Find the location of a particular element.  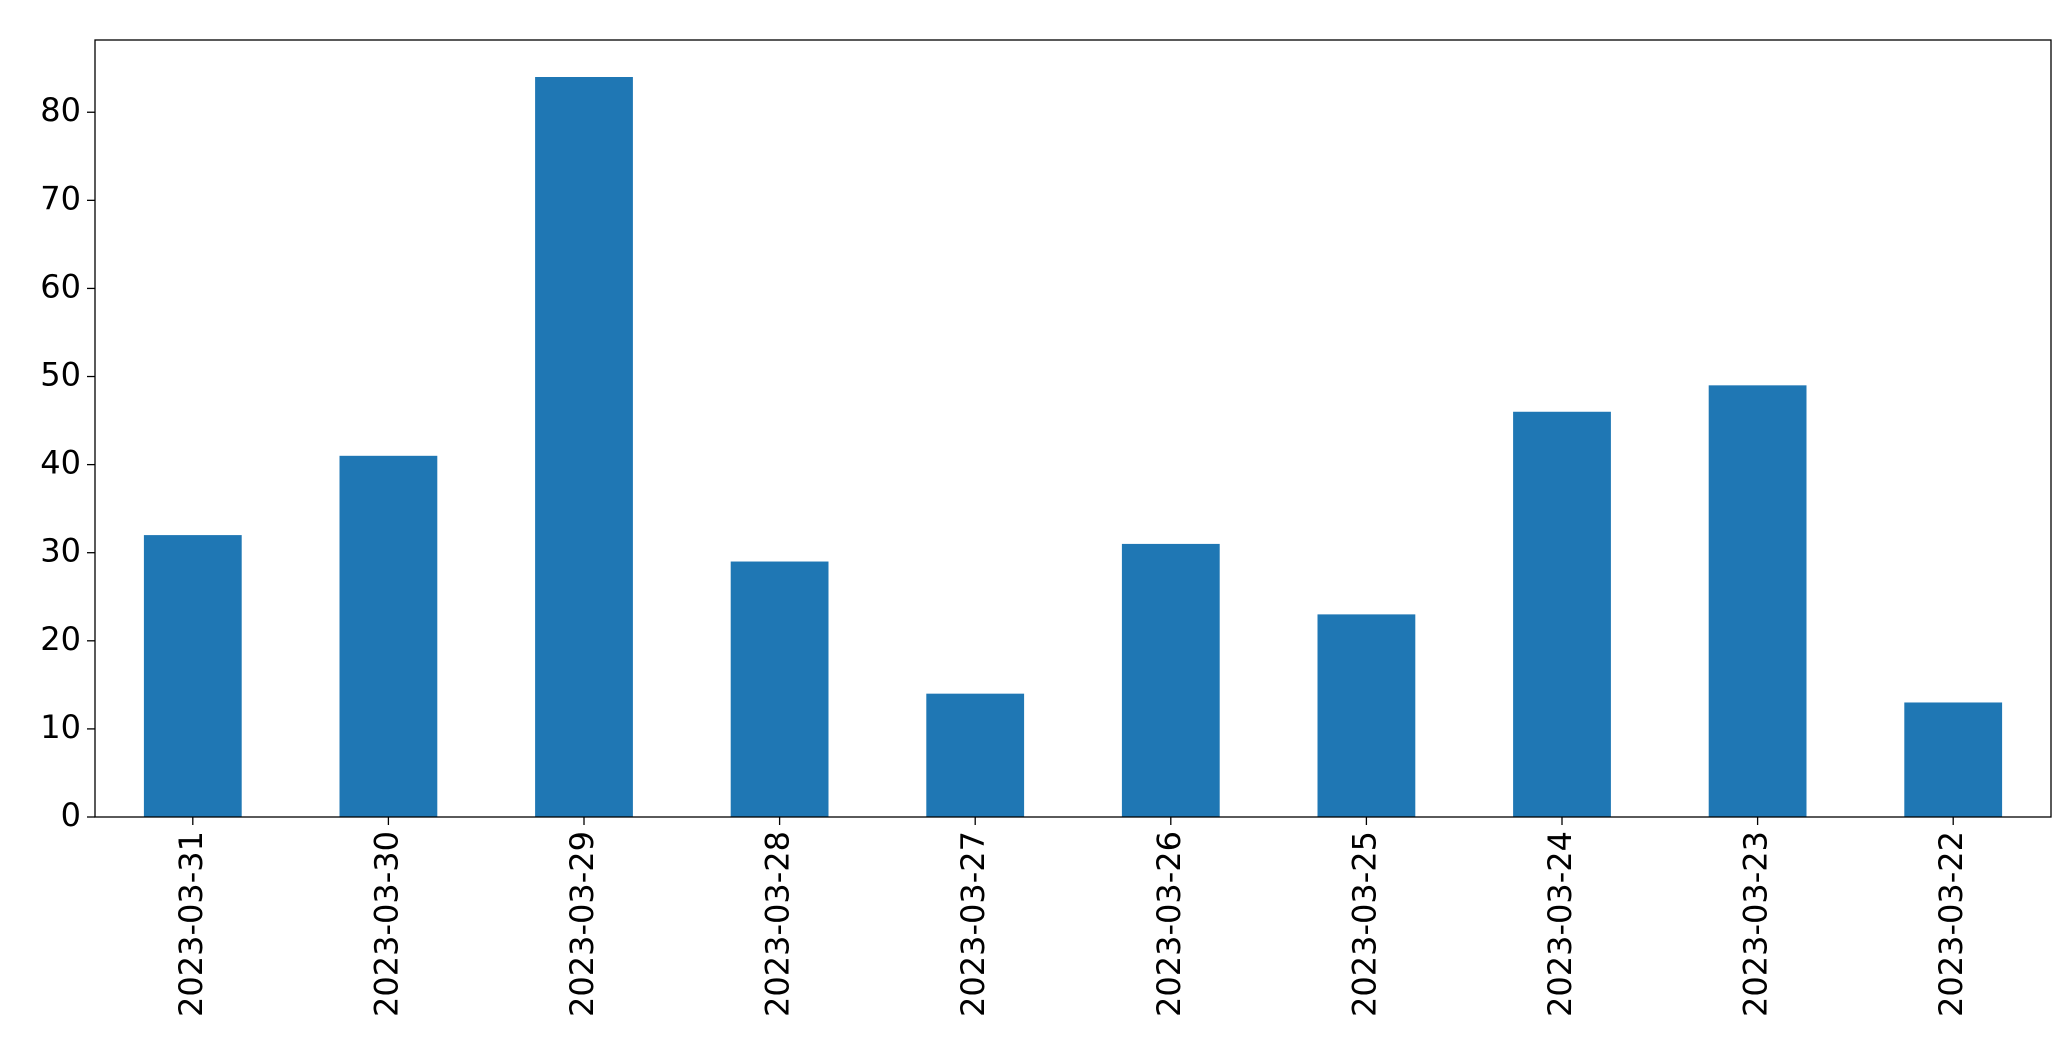

y-tick-label: 10 is located at coordinates (60, 727).